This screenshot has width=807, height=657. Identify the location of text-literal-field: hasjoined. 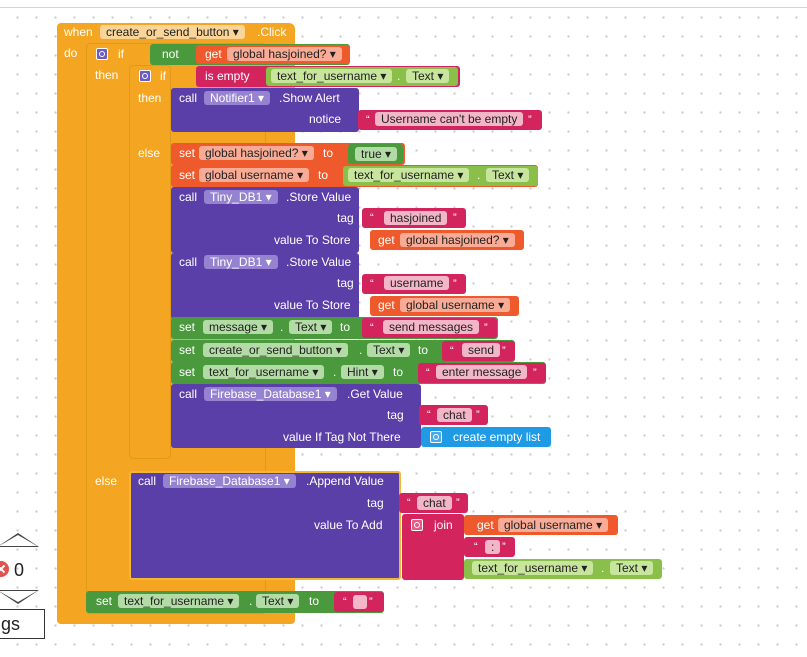
(416, 218).